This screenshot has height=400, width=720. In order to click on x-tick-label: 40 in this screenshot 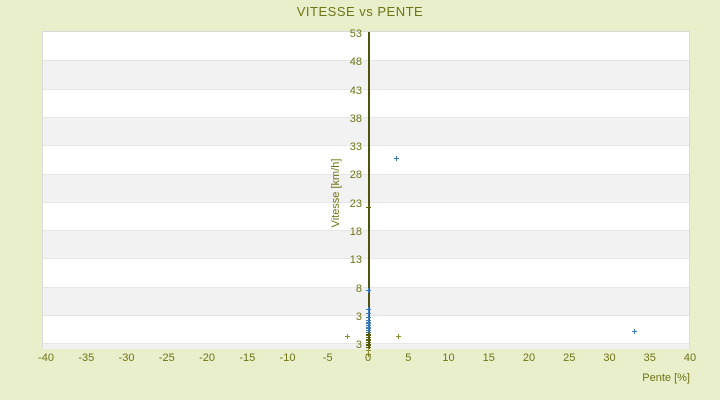, I will do `click(690, 358)`.